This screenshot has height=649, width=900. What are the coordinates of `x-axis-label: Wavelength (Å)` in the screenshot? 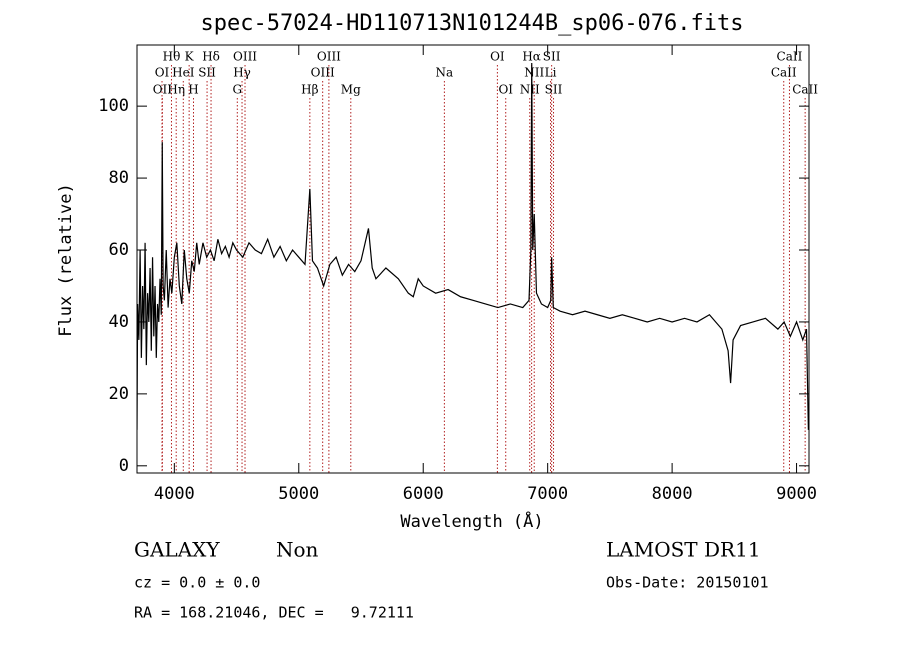 It's located at (471, 521).